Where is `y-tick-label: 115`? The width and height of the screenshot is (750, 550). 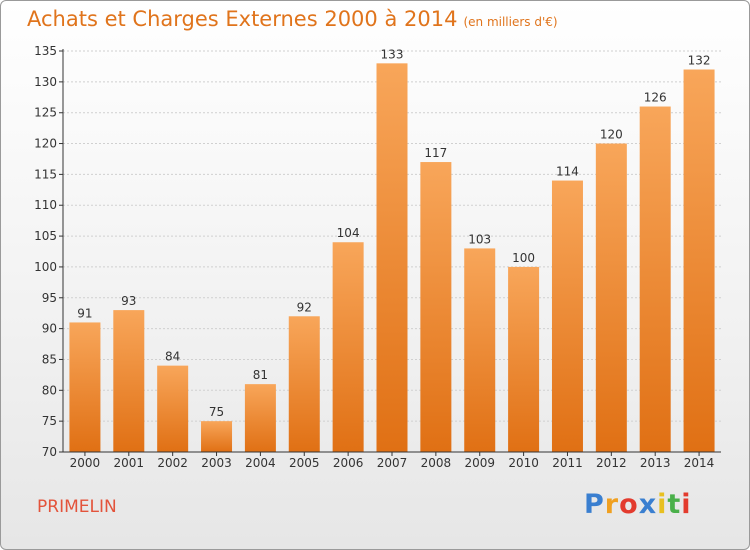
y-tick-label: 115 is located at coordinates (45, 174).